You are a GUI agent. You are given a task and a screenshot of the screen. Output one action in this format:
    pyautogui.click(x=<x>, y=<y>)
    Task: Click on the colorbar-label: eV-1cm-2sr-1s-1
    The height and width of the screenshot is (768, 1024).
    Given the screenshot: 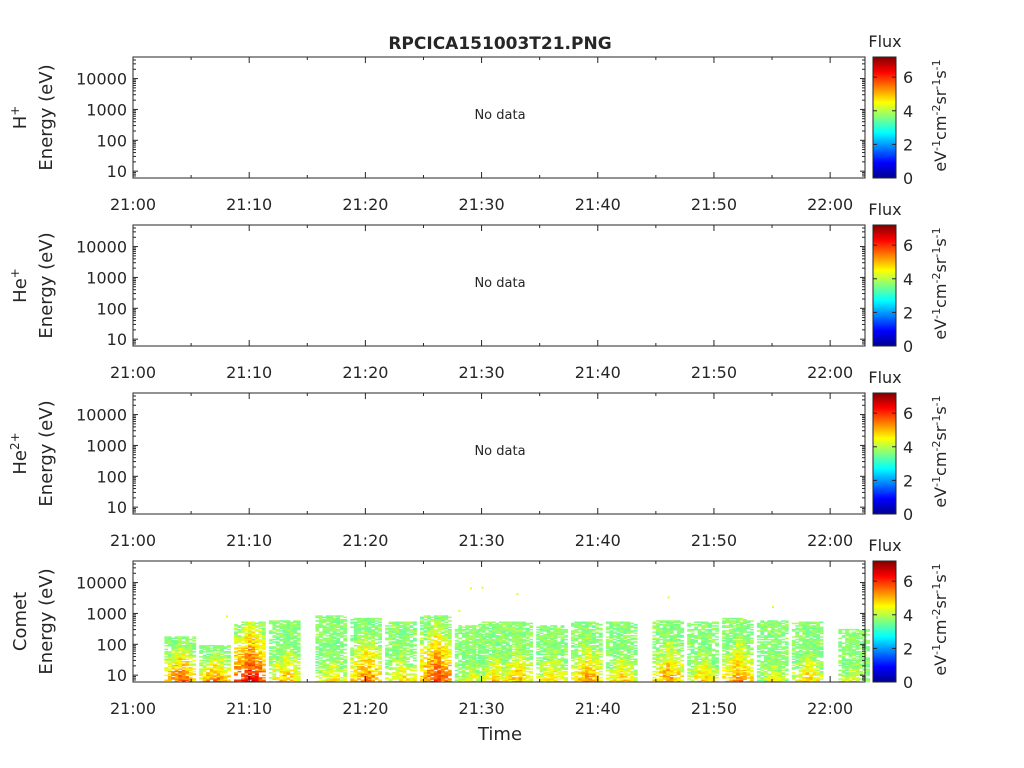 What is the action you would take?
    pyautogui.click(x=940, y=115)
    